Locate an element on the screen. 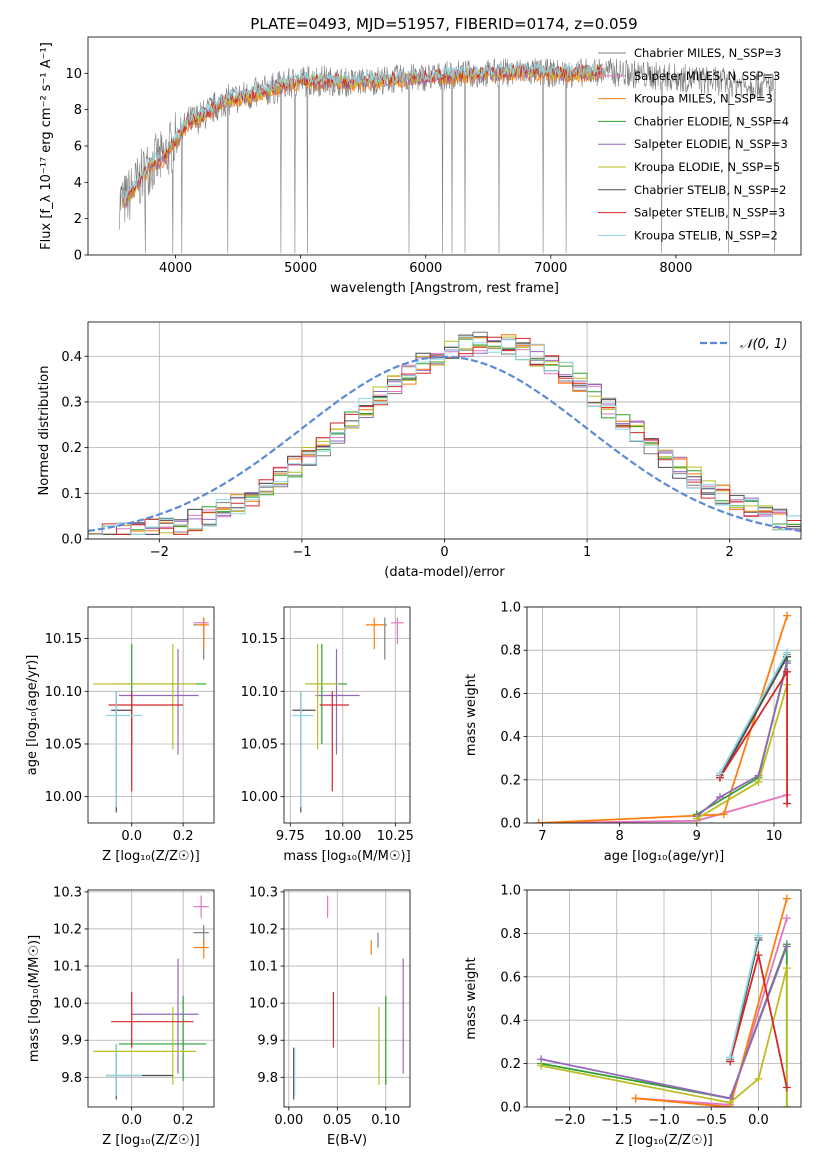 This screenshot has height=1170, width=819. legend-label: Kroupa MILES, N_SSP=3 is located at coordinates (703, 99).